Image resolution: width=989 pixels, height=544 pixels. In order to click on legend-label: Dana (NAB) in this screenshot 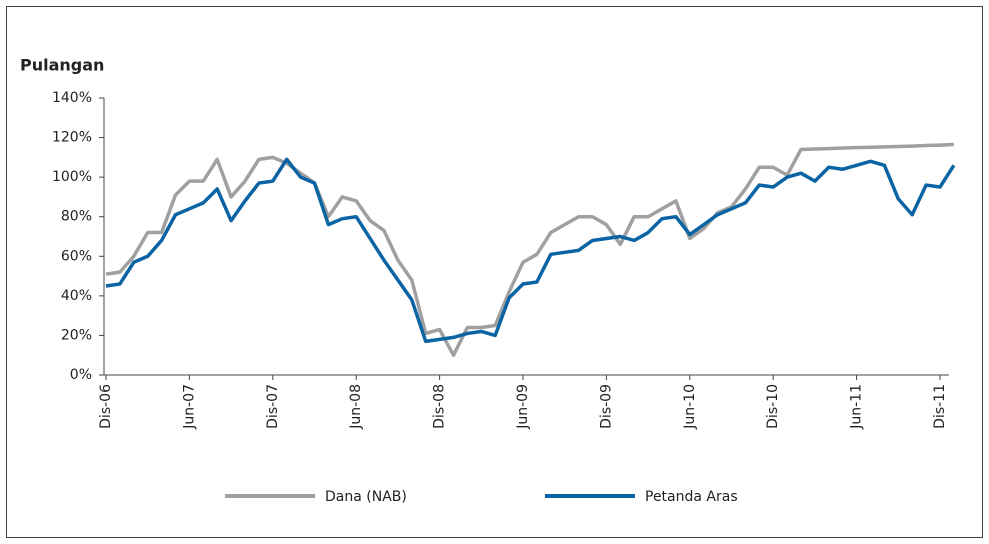, I will do `click(366, 497)`.